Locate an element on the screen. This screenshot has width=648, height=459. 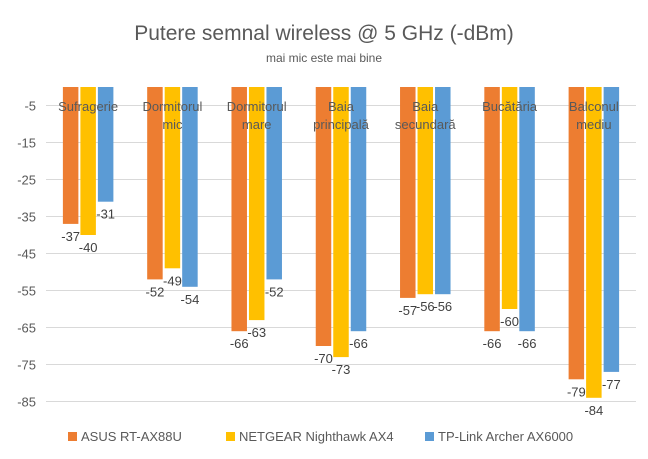
y-tick-label: -15 is located at coordinates (26, 143).